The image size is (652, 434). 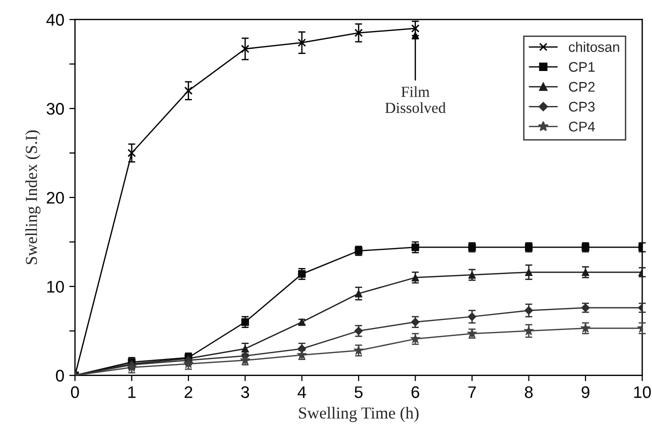 I want to click on x-tick-label: 6, so click(x=416, y=392).